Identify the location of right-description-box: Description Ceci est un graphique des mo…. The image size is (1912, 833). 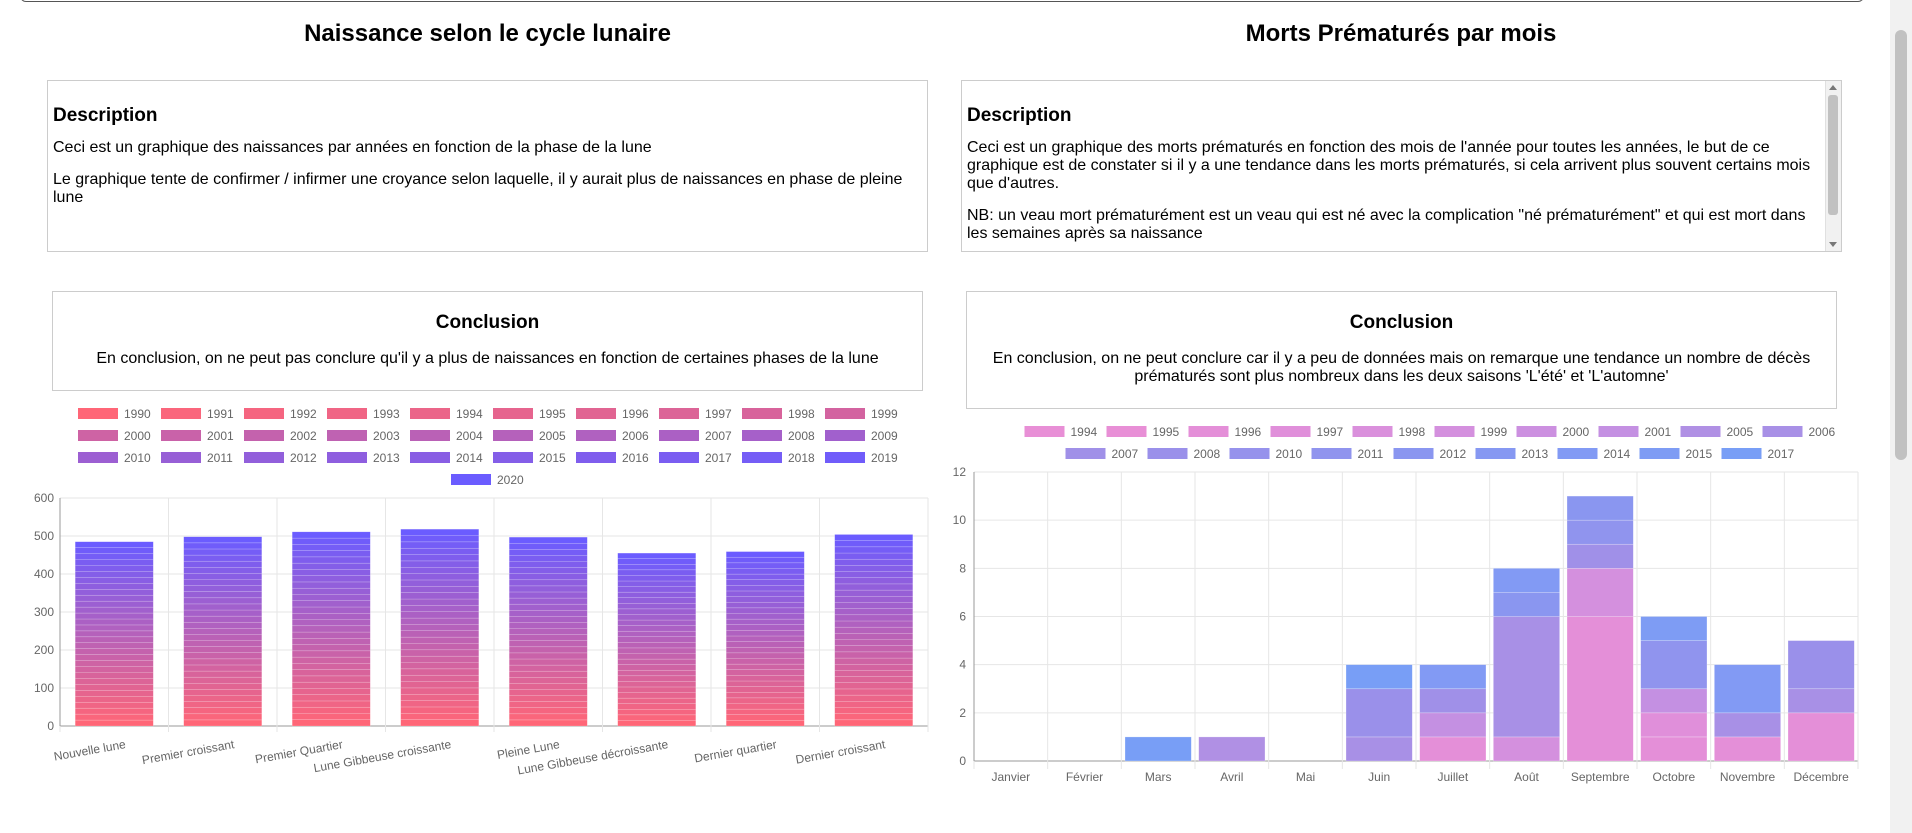
(1401, 166).